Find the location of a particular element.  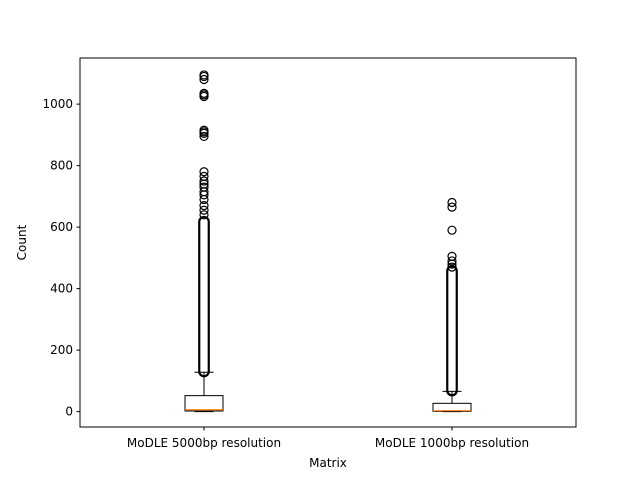

y-tick-label: 1000 is located at coordinates (57, 104).